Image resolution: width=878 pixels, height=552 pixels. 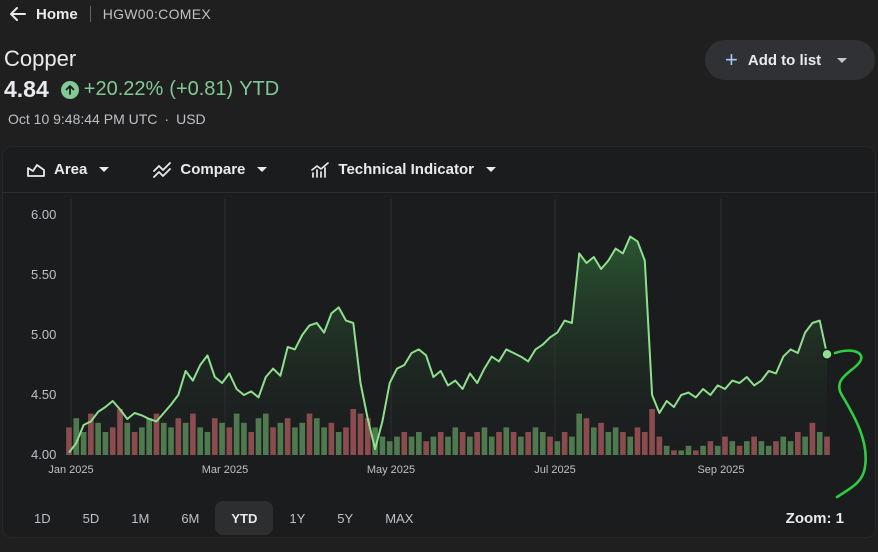 I want to click on x-tick-label: Mar 2025, so click(x=225, y=470).